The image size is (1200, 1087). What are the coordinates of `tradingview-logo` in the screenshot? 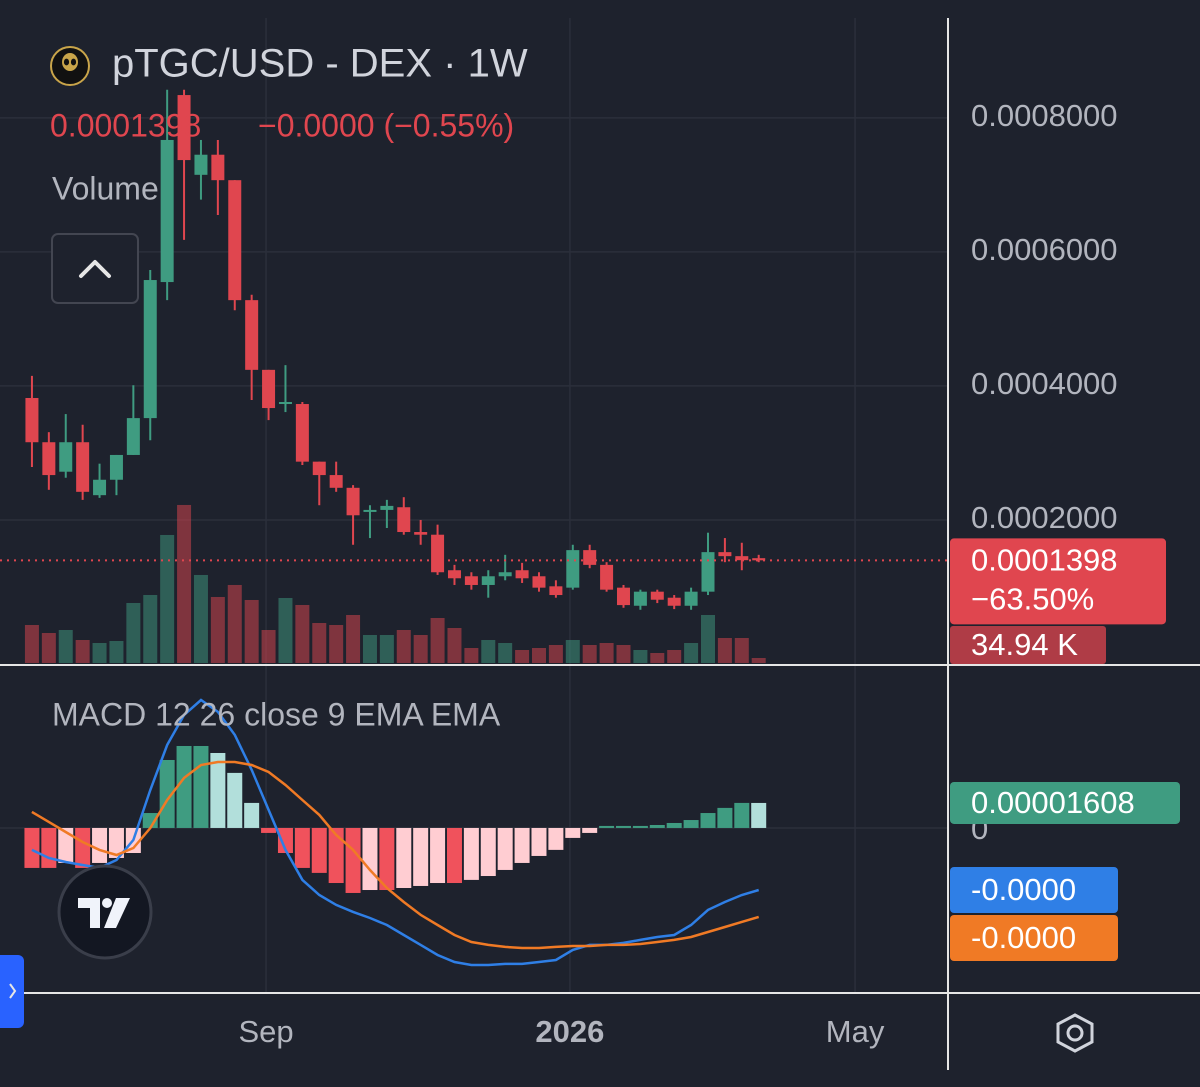 It's located at (105, 912).